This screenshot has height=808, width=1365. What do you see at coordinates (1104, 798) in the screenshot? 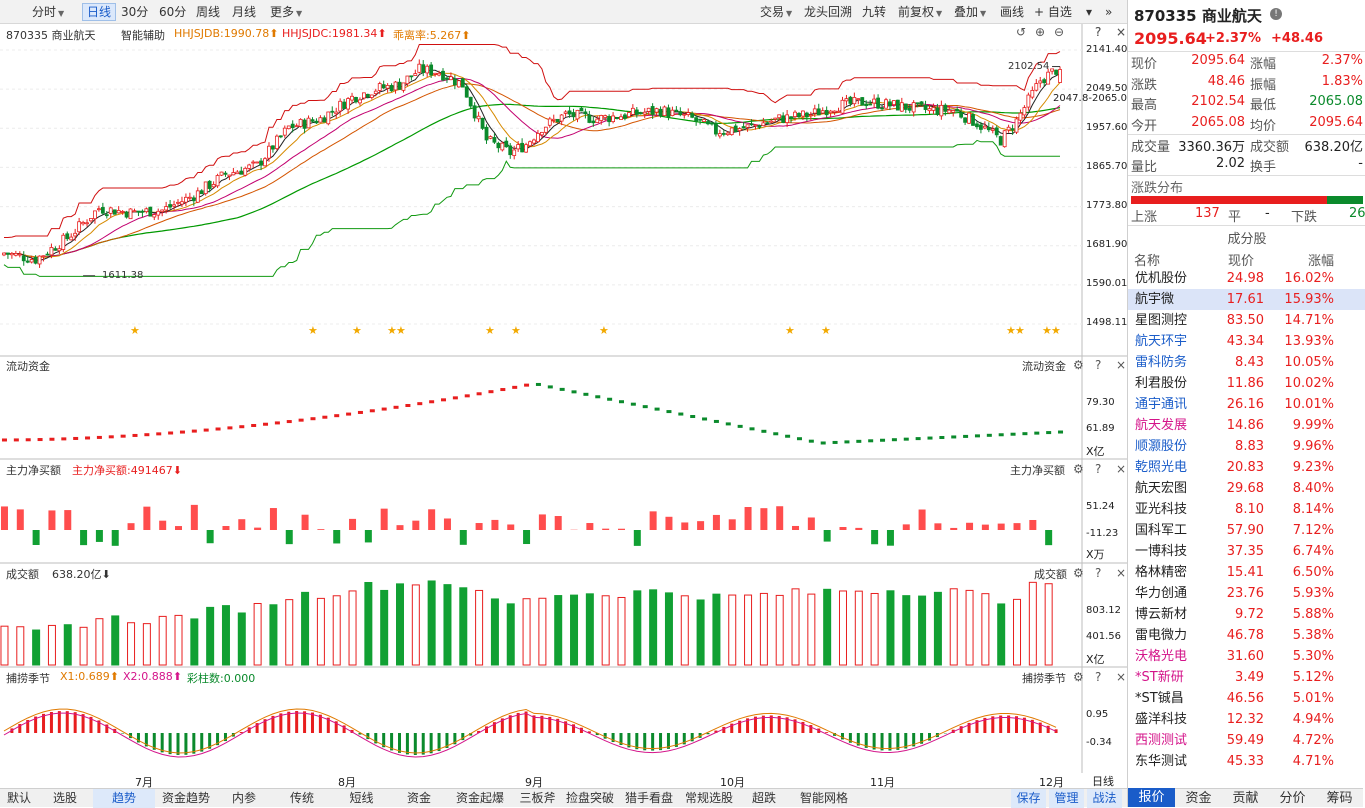
I see `bottom-right-2: 战法` at bounding box center [1104, 798].